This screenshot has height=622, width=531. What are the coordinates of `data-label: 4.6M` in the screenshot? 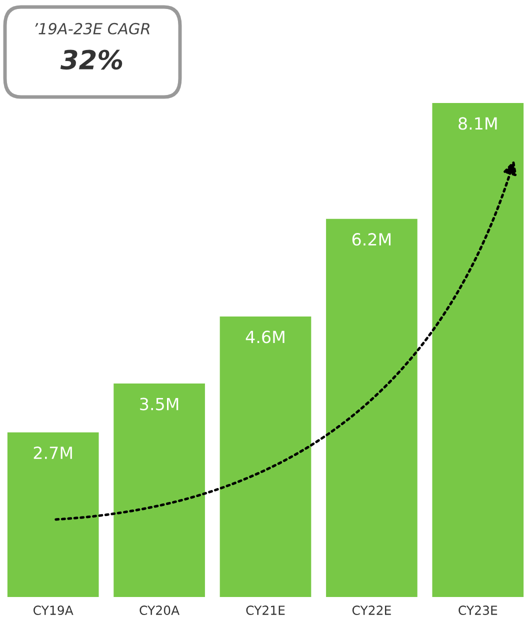 It's located at (265, 337).